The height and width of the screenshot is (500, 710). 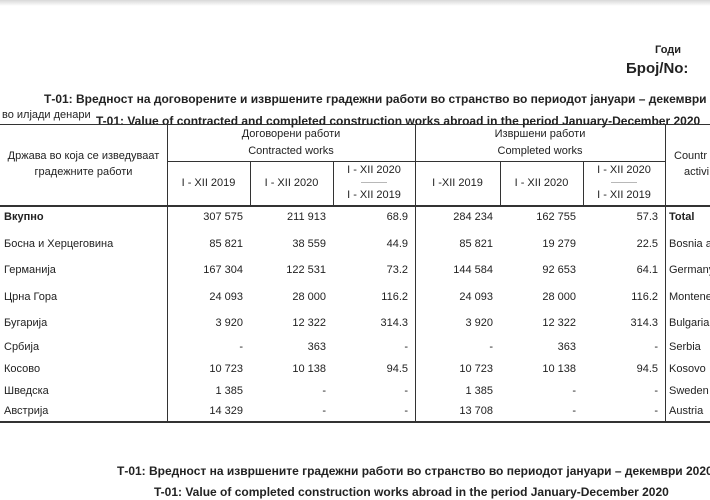 What do you see at coordinates (397, 217) in the screenshot?
I see `row-value-ci: 68.9` at bounding box center [397, 217].